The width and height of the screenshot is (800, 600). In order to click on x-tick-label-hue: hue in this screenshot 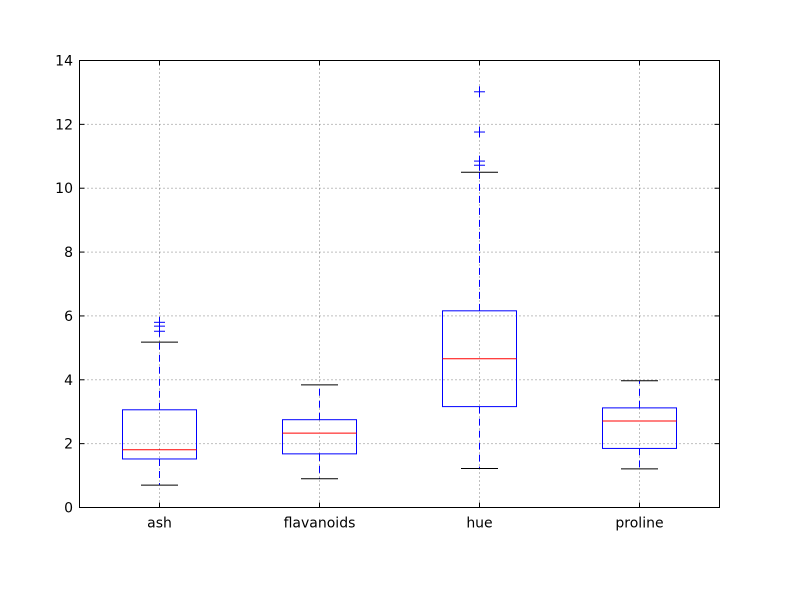, I will do `click(479, 524)`.